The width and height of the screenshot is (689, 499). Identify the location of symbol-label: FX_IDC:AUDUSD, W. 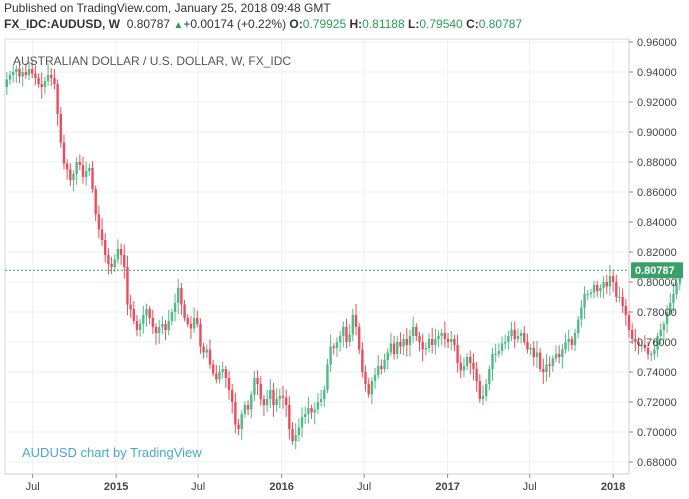
(62, 24).